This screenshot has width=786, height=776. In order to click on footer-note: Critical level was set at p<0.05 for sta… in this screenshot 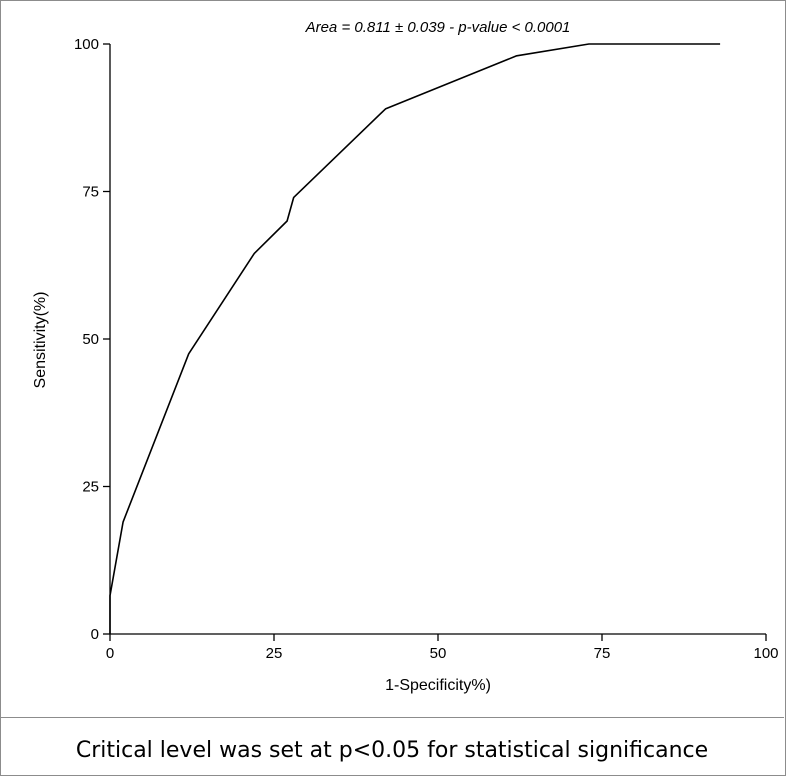, I will do `click(392, 750)`.